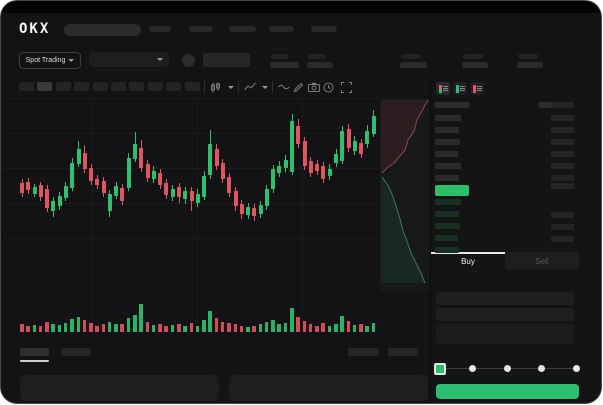 This screenshot has width=603, height=405. I want to click on camera-snapshot-icon, so click(314, 87).